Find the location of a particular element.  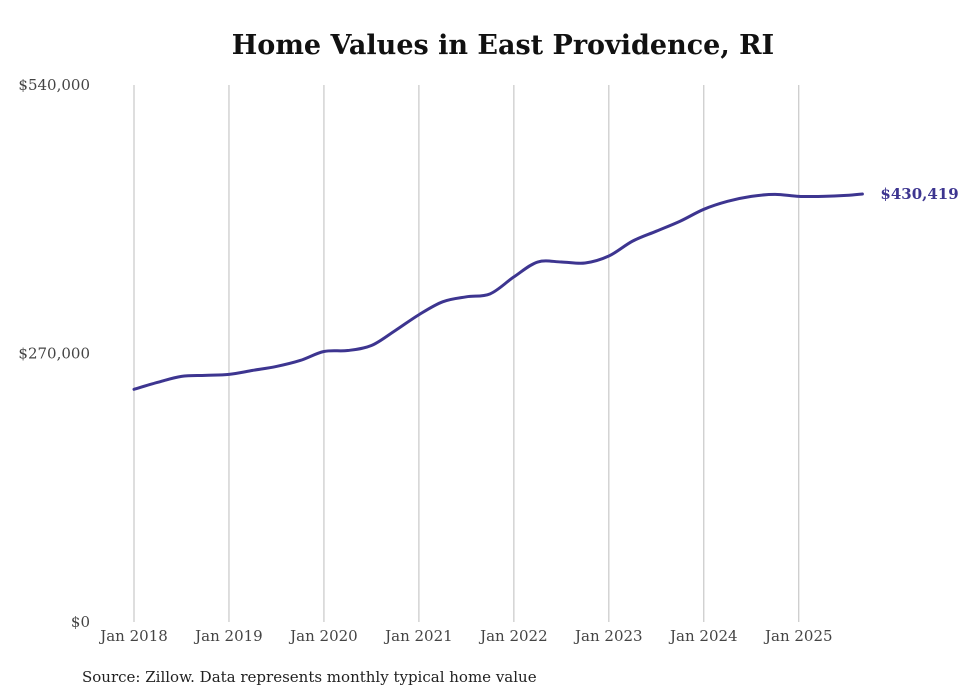

x-tick-label: Jan 2019 is located at coordinates (228, 636).